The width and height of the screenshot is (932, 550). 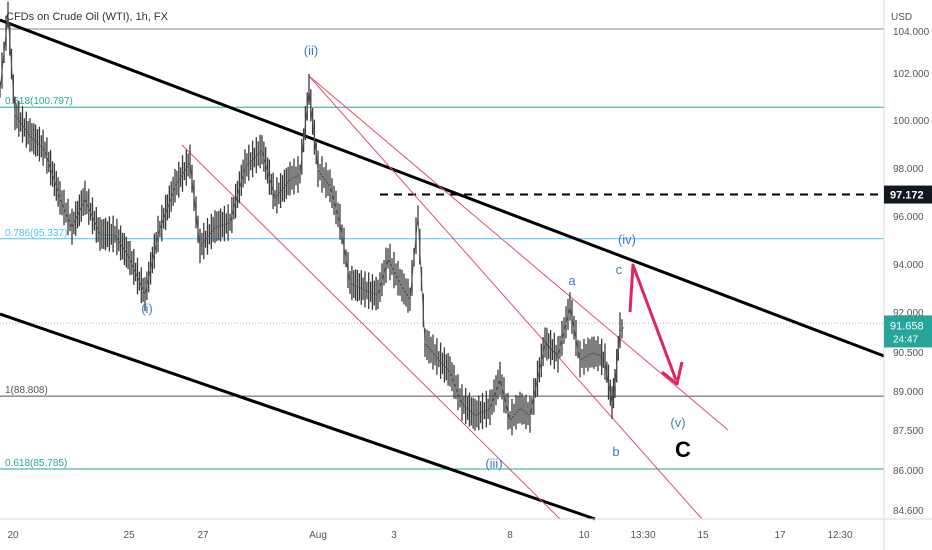 What do you see at coordinates (908, 217) in the screenshot?
I see `y-tick-label: 96.000` at bounding box center [908, 217].